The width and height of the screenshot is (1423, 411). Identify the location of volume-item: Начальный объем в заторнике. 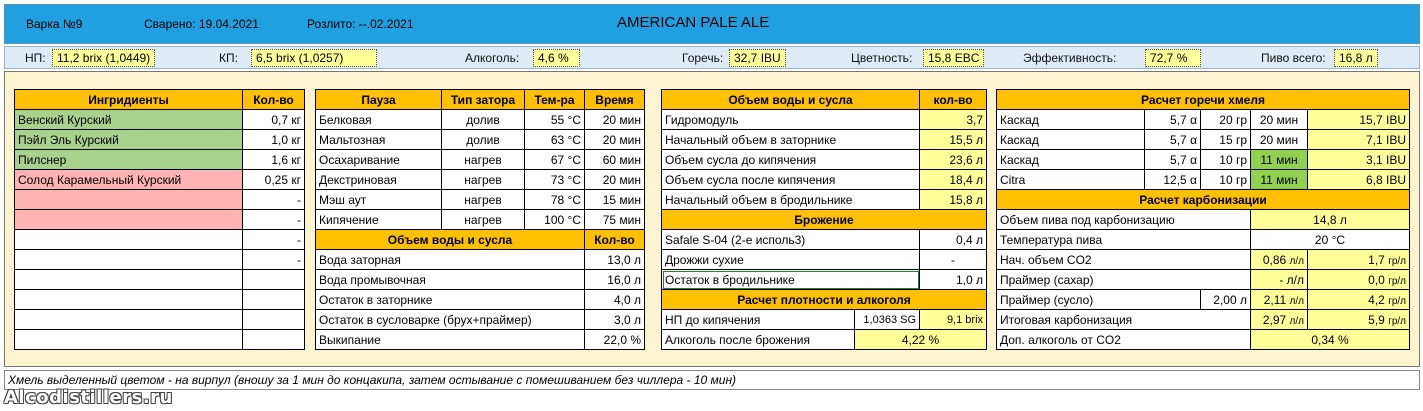
(790, 139).